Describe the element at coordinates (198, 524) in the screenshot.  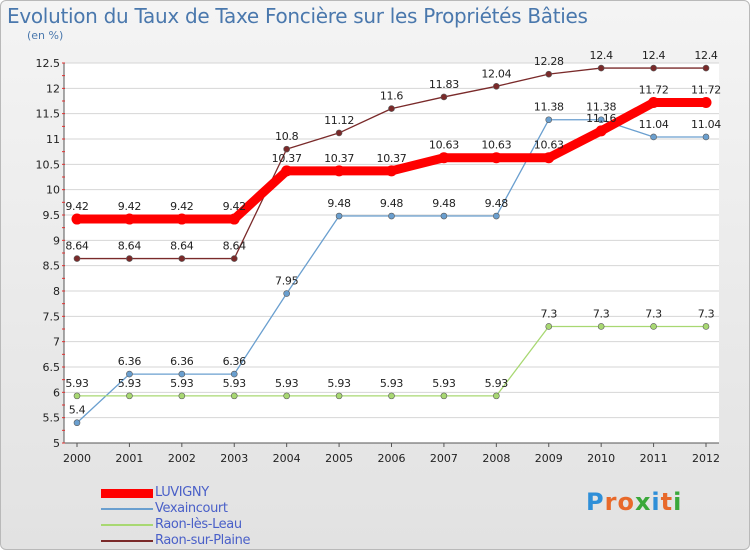
I see `legend-label: Raon-lès-Leau` at that location.